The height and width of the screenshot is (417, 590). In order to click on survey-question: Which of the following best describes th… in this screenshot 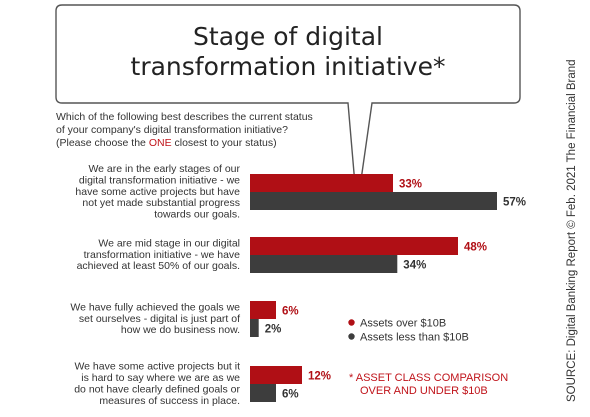, I will do `click(184, 130)`.